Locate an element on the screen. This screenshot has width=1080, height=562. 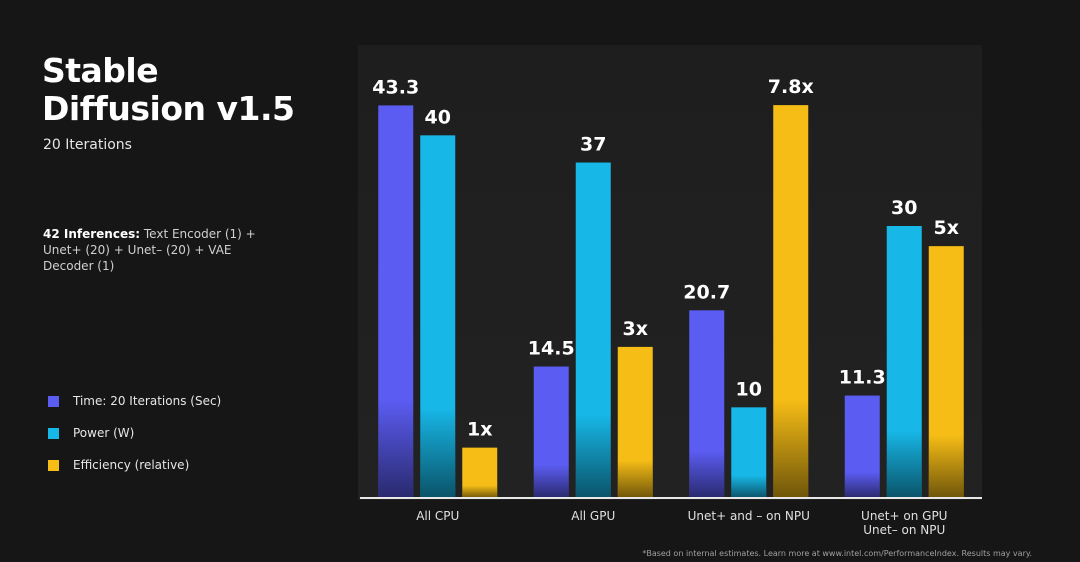
legend-item: Time: 20 Iterations (Sec) is located at coordinates (134, 401).